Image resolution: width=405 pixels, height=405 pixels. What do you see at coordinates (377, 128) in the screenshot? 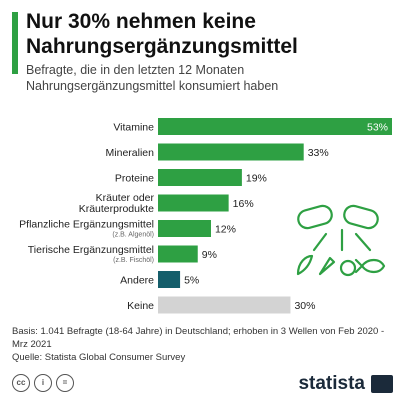
I see `value-label-0: 53%` at bounding box center [377, 128].